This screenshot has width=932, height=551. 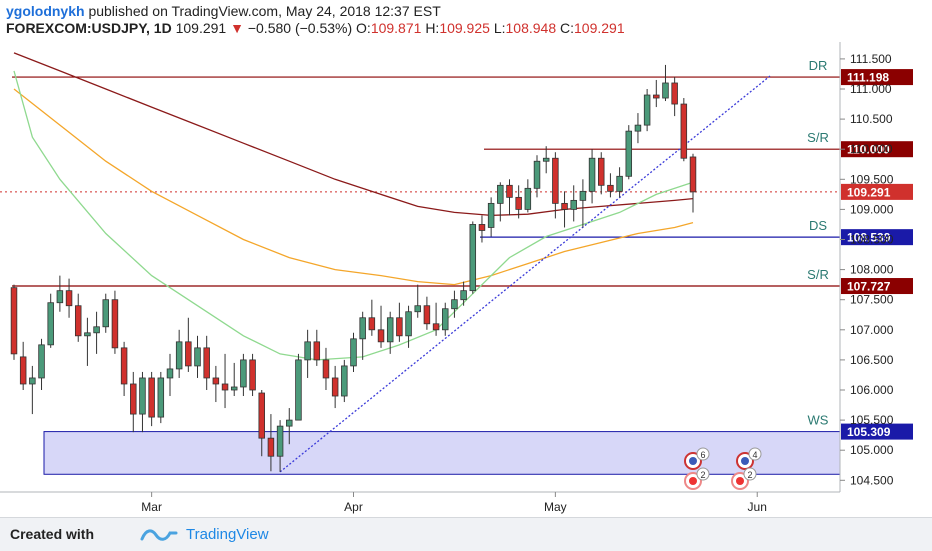 I want to click on y-tick-label: 109.000, so click(x=872, y=209).